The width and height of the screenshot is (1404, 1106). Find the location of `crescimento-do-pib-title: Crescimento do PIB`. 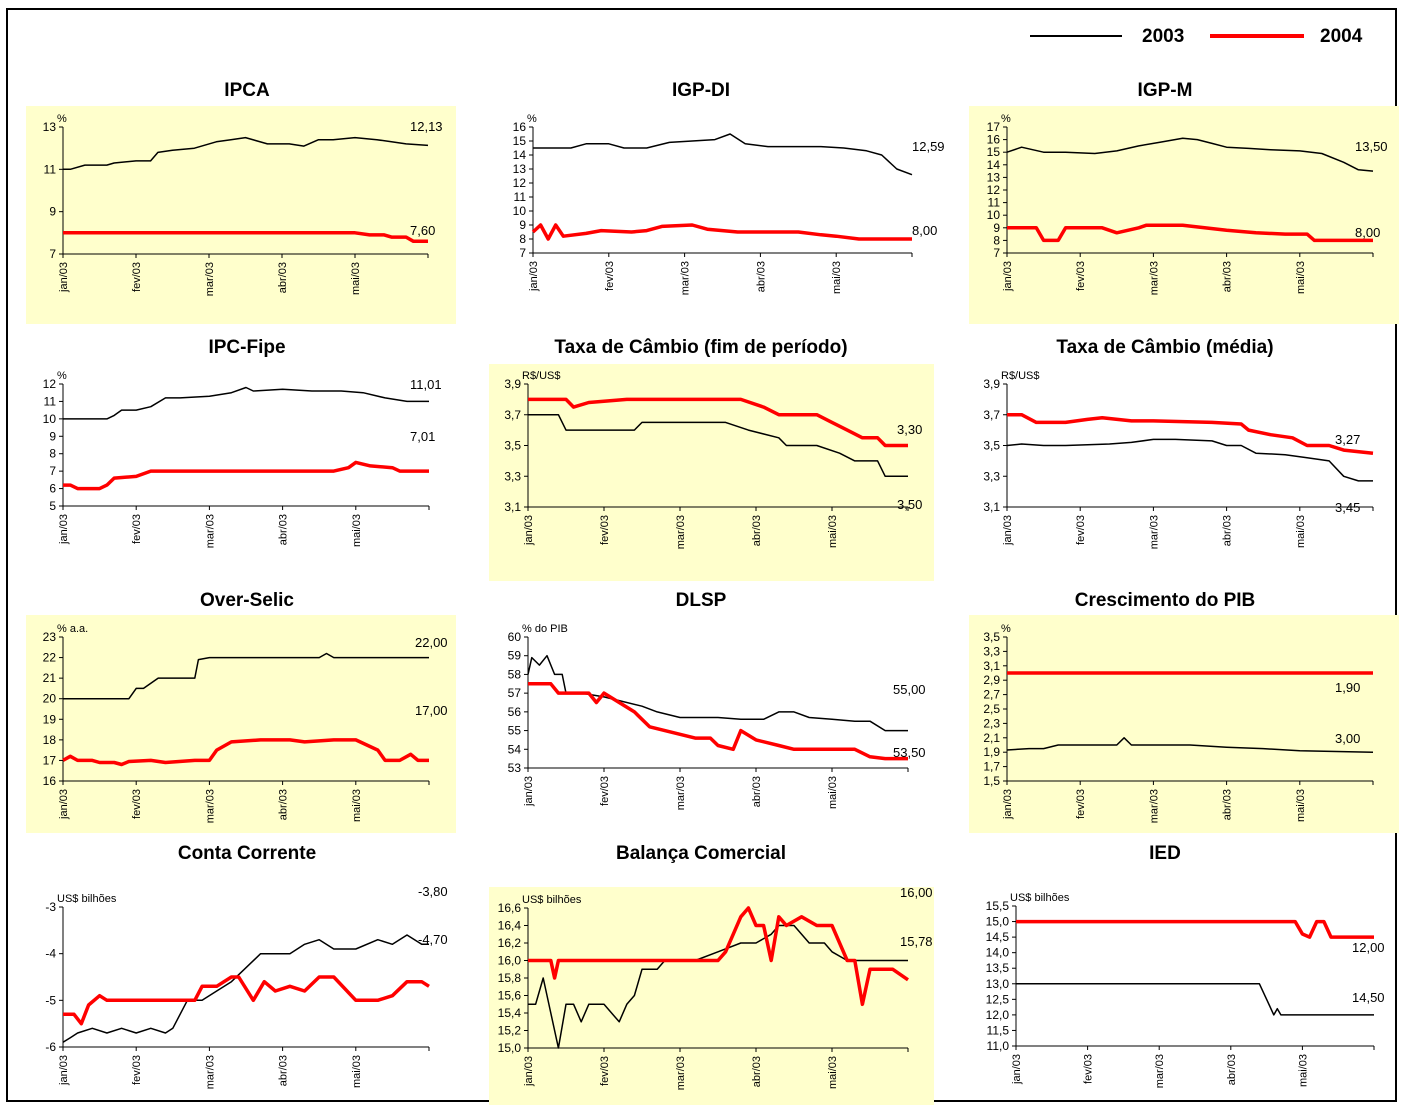

crescimento-do-pib-title: Crescimento do PIB is located at coordinates (1165, 600).